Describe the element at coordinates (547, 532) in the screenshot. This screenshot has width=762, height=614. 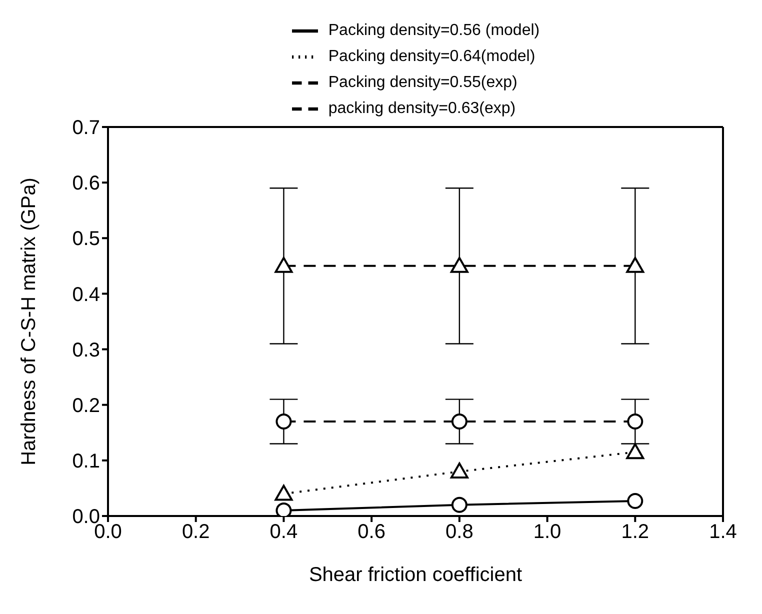
I see `x-tick-label: 1.0` at that location.